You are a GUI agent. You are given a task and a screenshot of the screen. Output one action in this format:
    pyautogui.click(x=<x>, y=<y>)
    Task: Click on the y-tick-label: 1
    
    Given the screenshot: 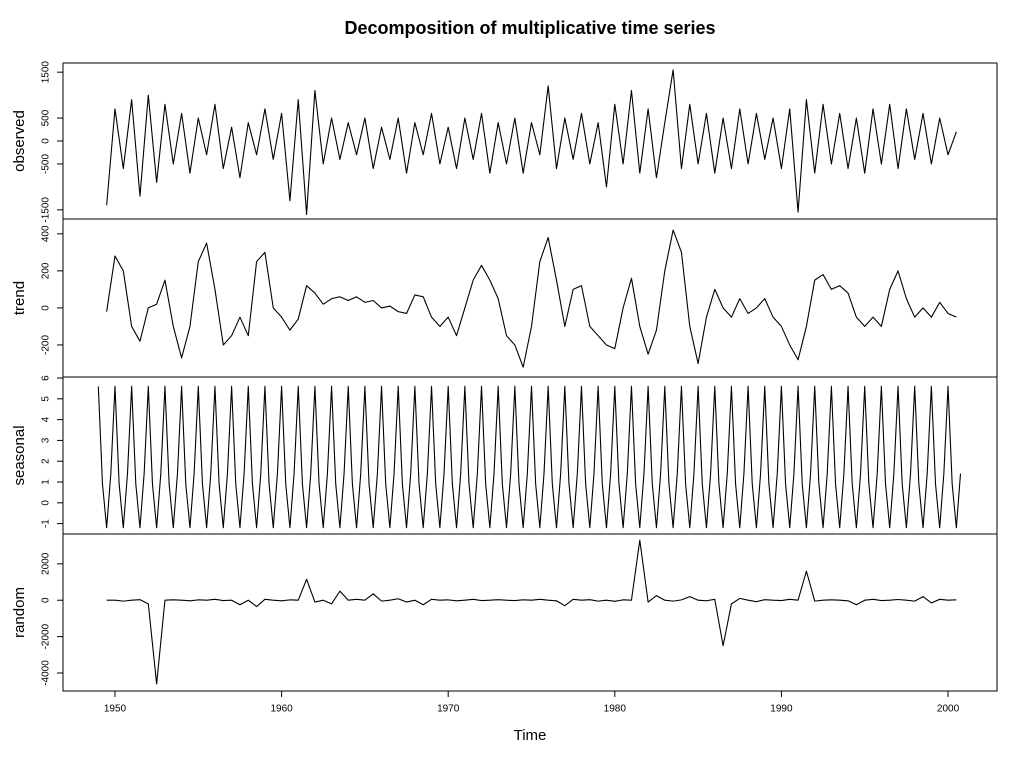 What is the action you would take?
    pyautogui.click(x=46, y=482)
    